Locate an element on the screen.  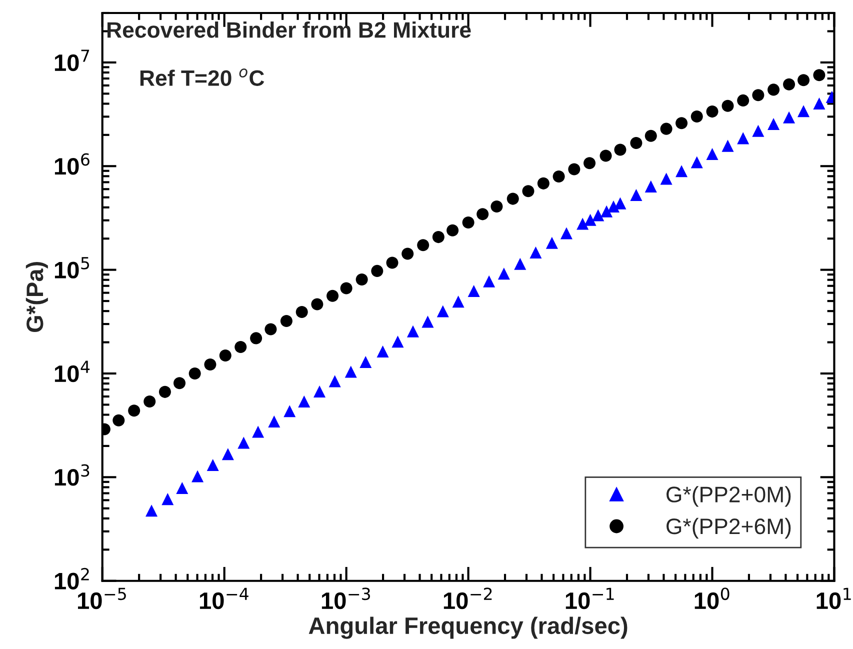
x-tick-label: 10$^{−3}$ is located at coordinates (346, 599).